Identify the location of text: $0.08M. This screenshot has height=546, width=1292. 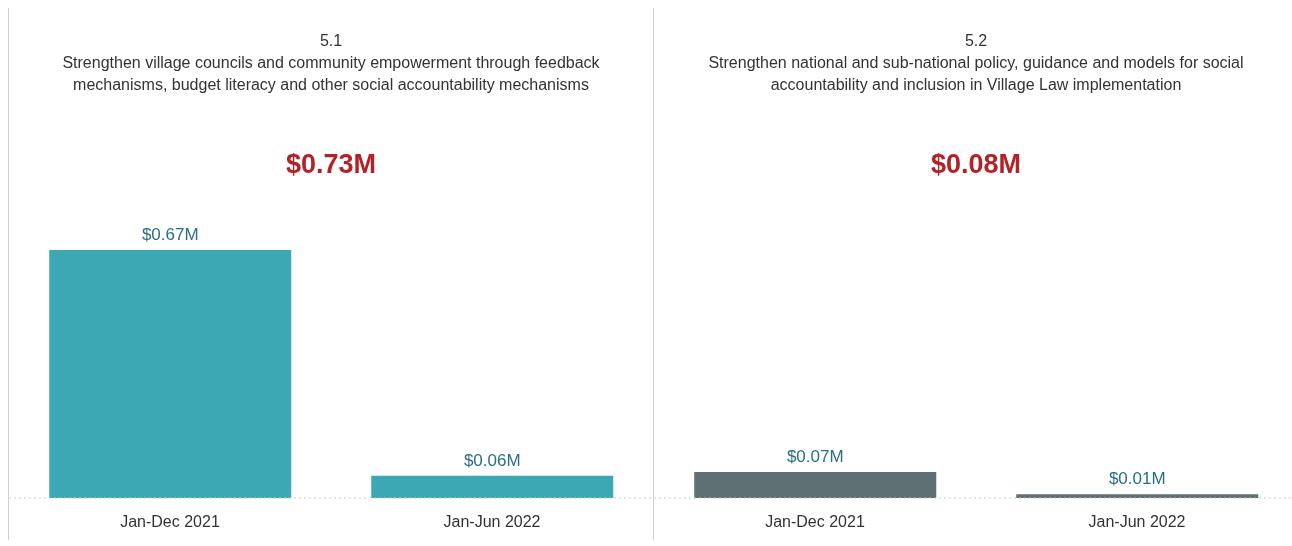
(976, 164).